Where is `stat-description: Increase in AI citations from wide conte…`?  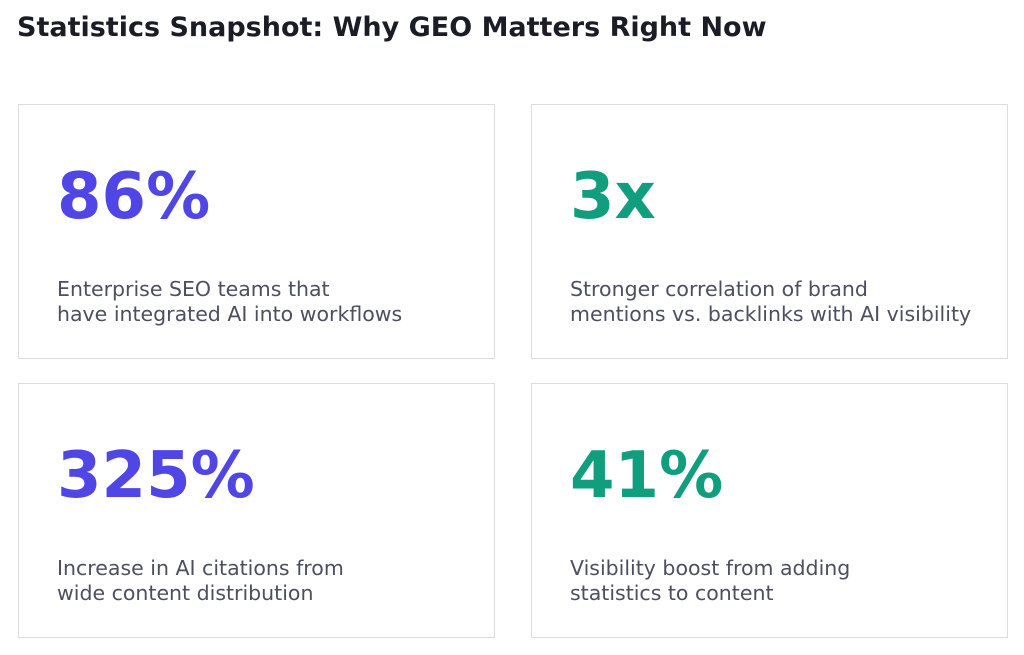 stat-description: Increase in AI citations from wide conte… is located at coordinates (200, 581).